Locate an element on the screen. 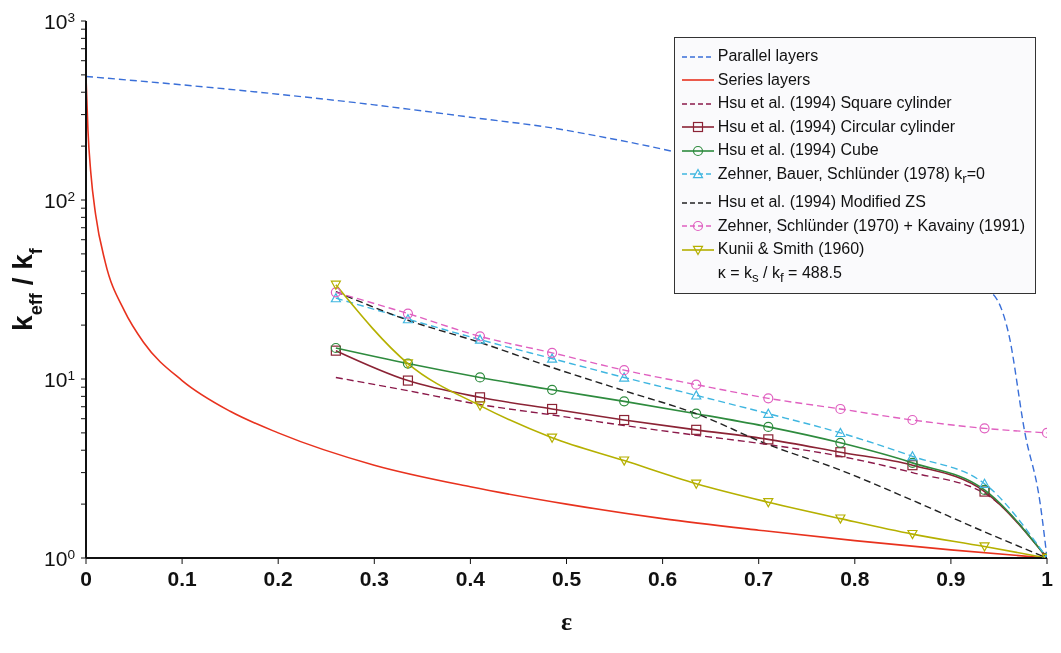 This screenshot has height=653, width=1061. y-tick-label: 10$^{3}$ is located at coordinates (59, 21).